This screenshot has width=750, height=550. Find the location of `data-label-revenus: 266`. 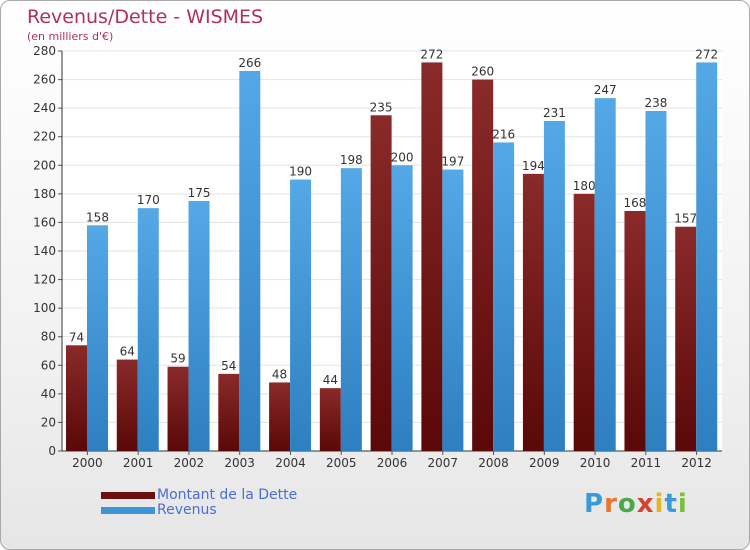

data-label-revenus: 266 is located at coordinates (249, 63).